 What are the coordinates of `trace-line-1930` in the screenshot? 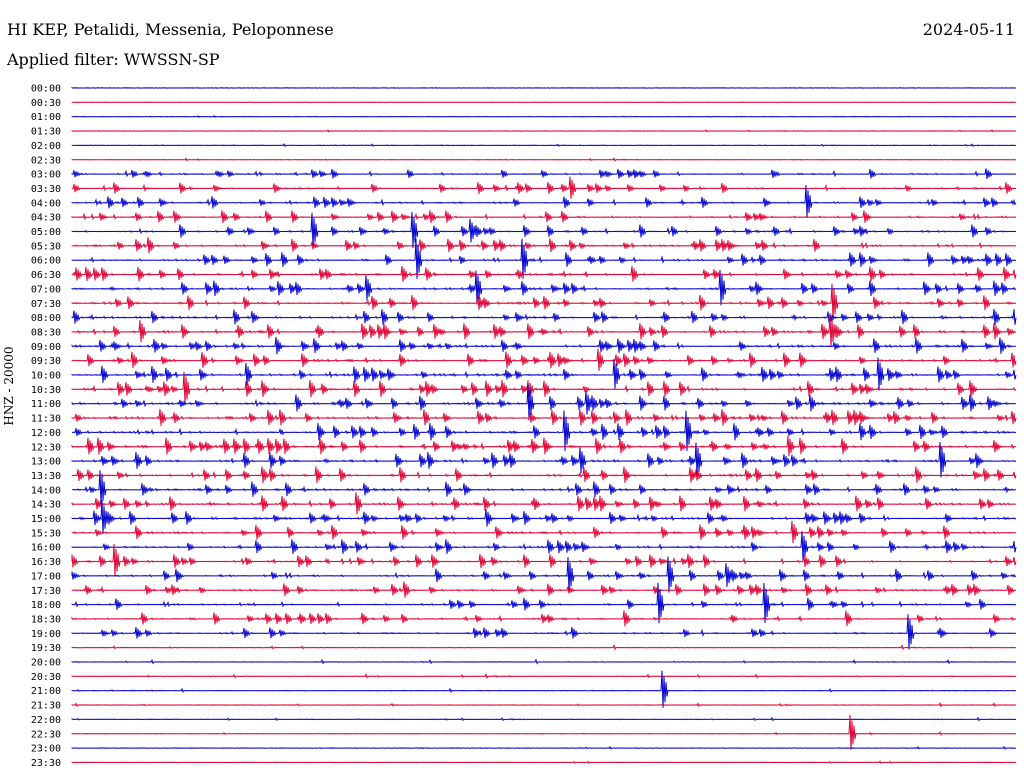 It's located at (544, 647).